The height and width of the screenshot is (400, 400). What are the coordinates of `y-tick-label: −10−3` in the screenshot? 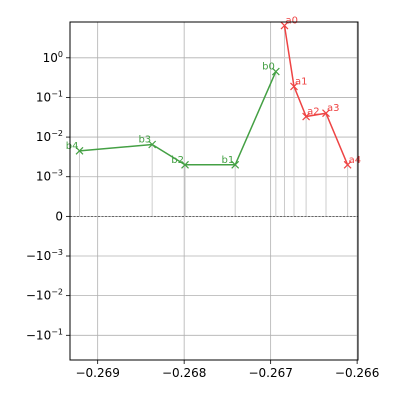 It's located at (44, 255).